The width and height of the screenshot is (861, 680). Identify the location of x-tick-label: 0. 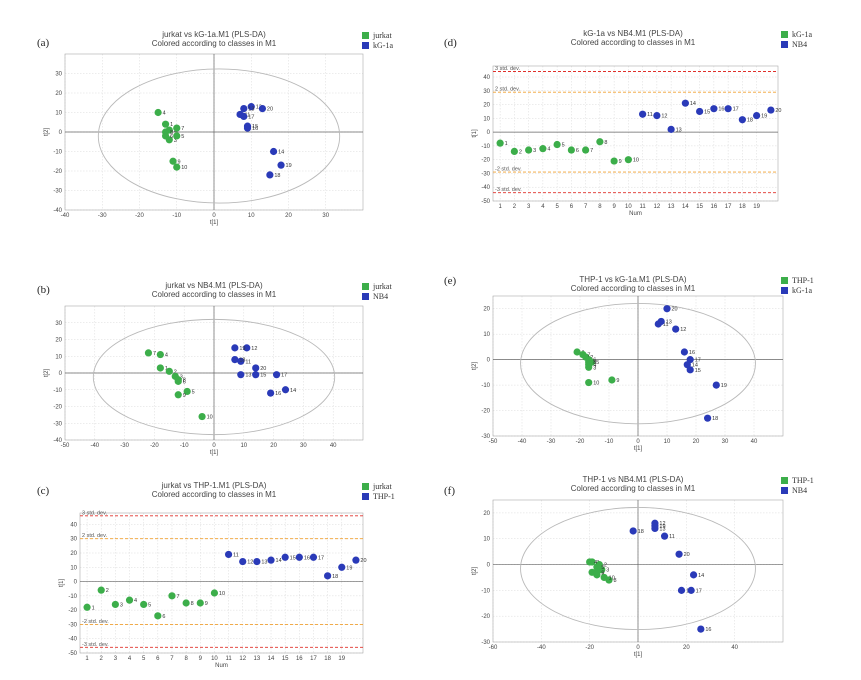
(214, 216).